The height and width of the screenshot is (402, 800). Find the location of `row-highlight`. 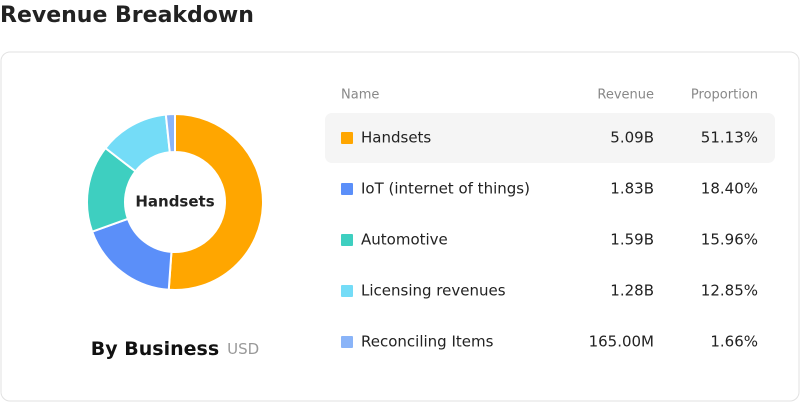

row-highlight is located at coordinates (550, 138).